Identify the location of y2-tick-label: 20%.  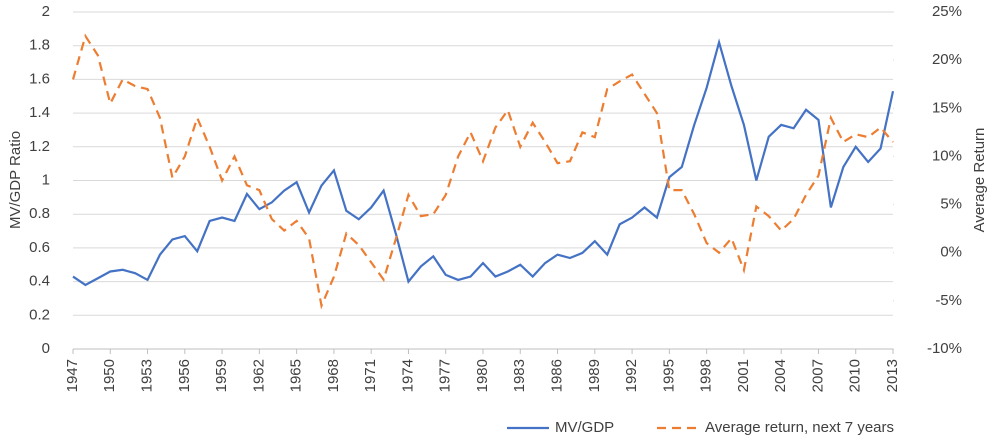
(947, 59).